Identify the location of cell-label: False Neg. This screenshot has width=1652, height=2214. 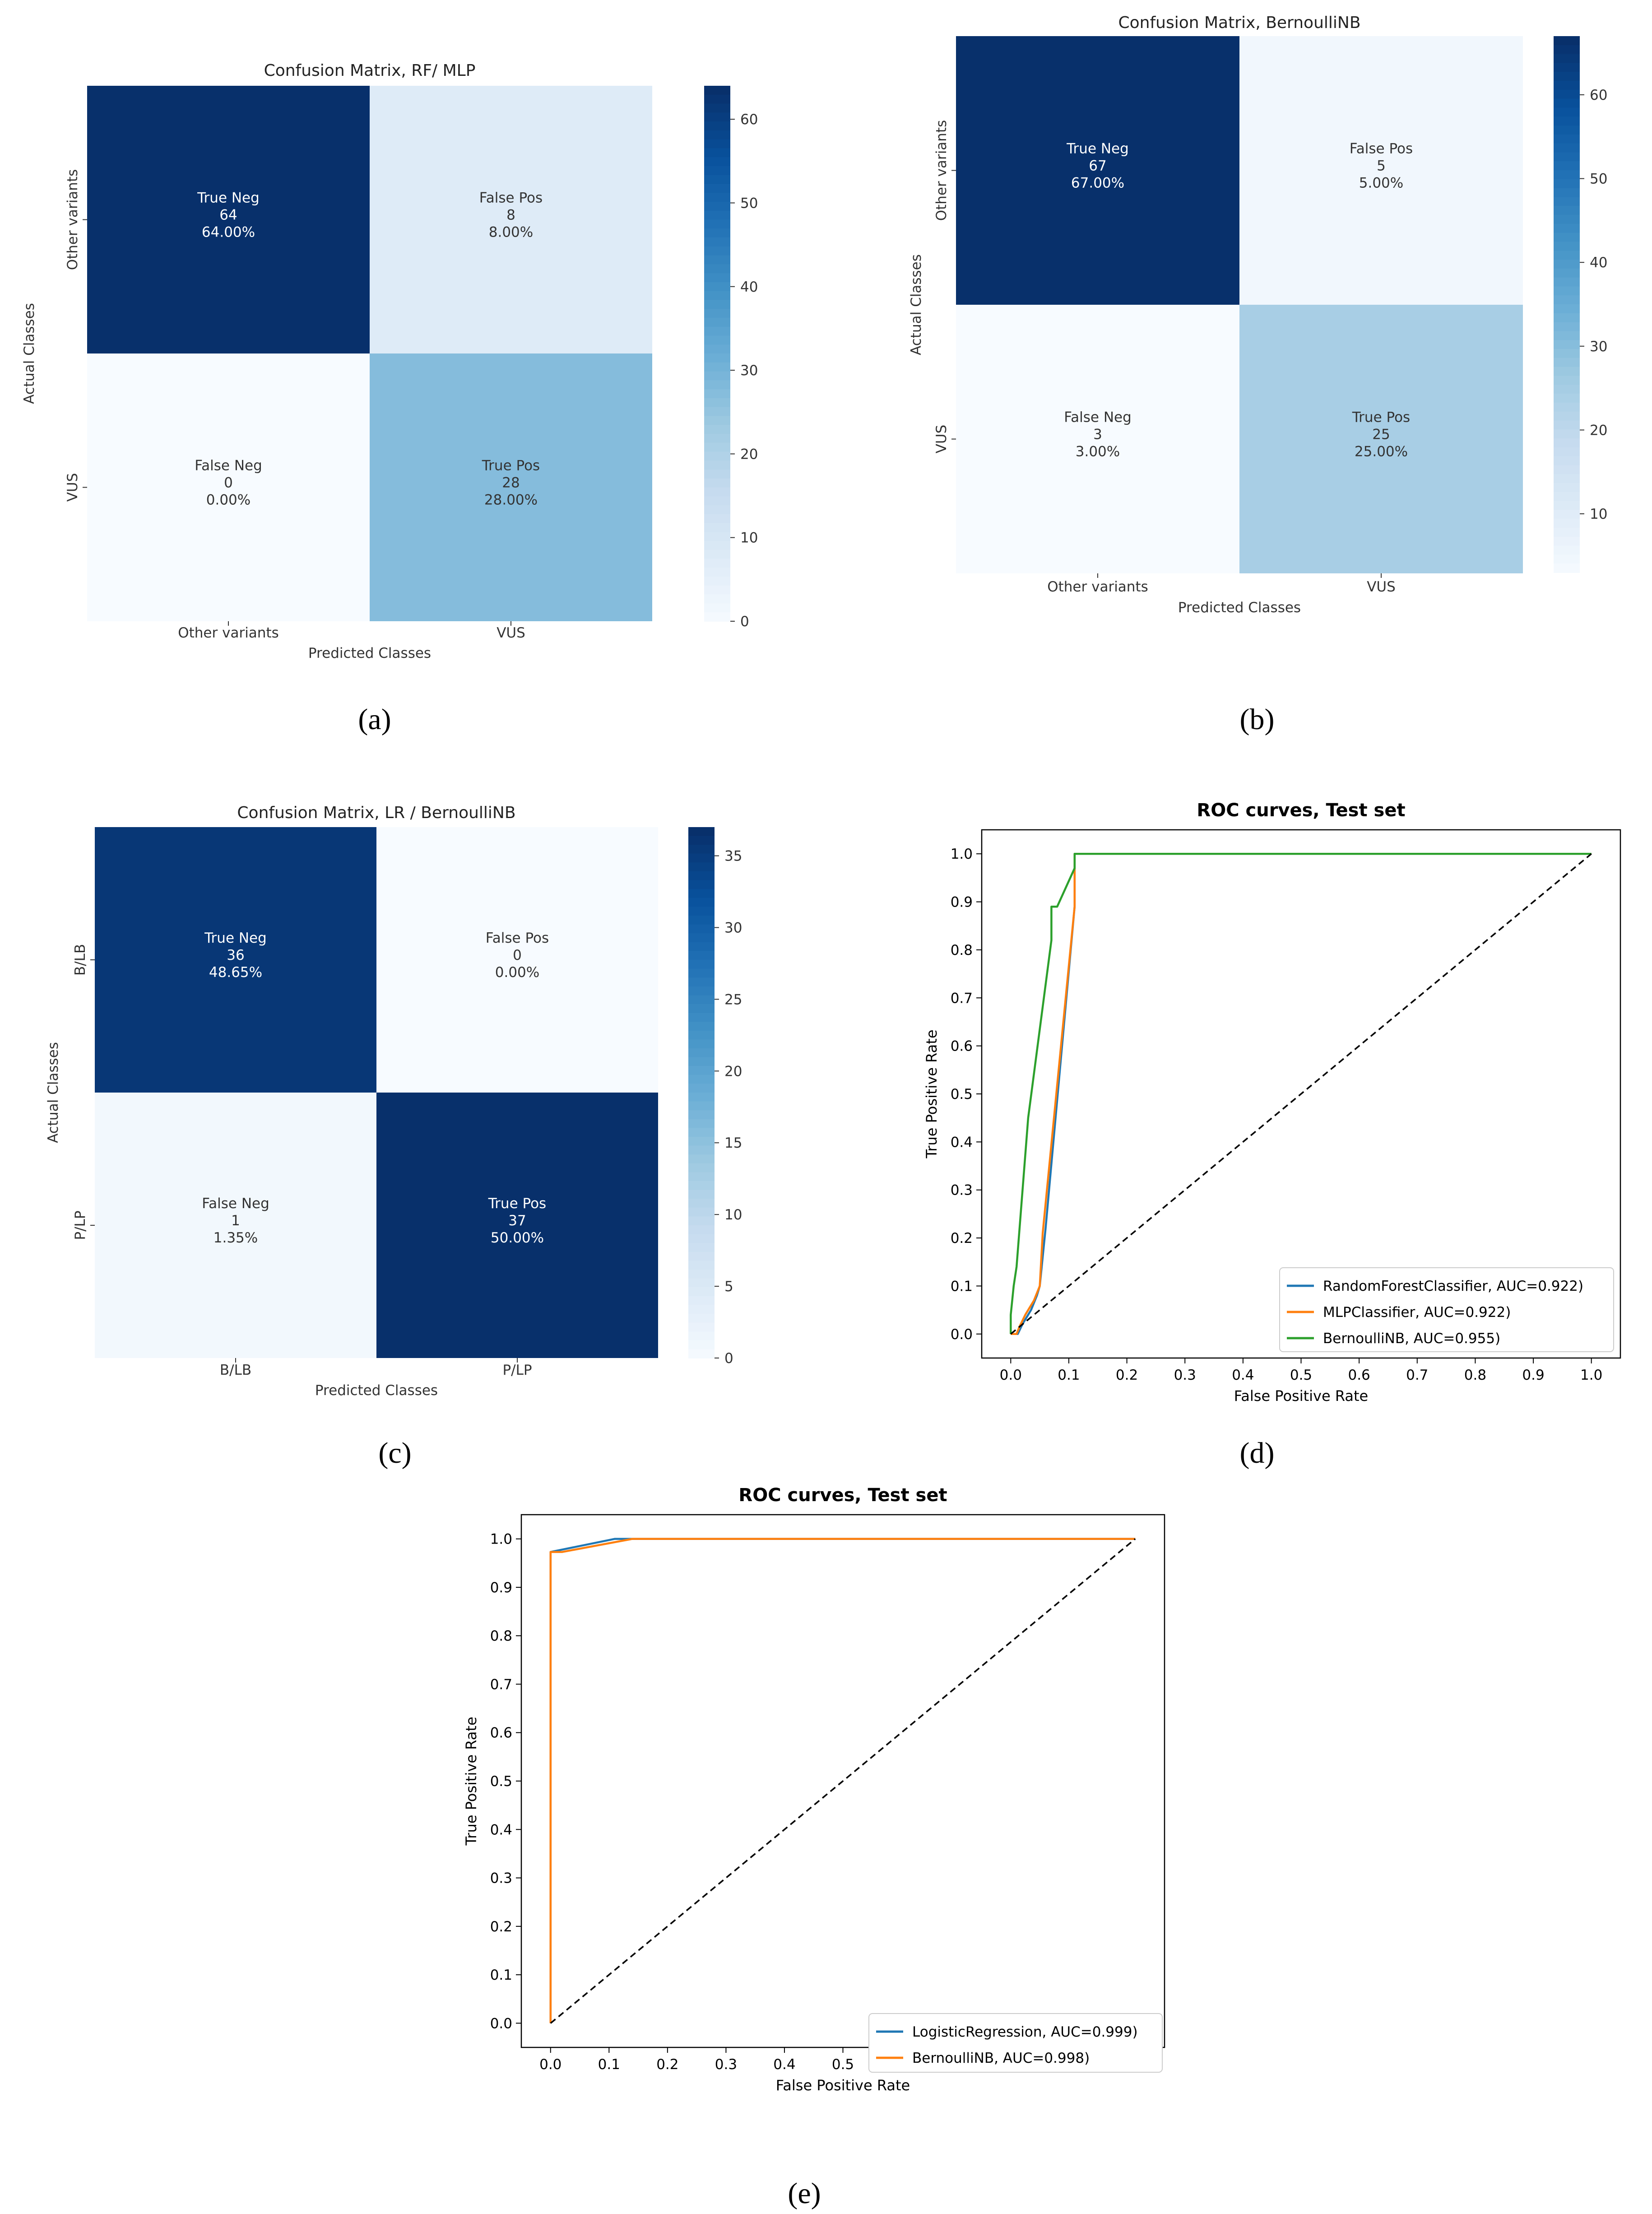
(1098, 418).